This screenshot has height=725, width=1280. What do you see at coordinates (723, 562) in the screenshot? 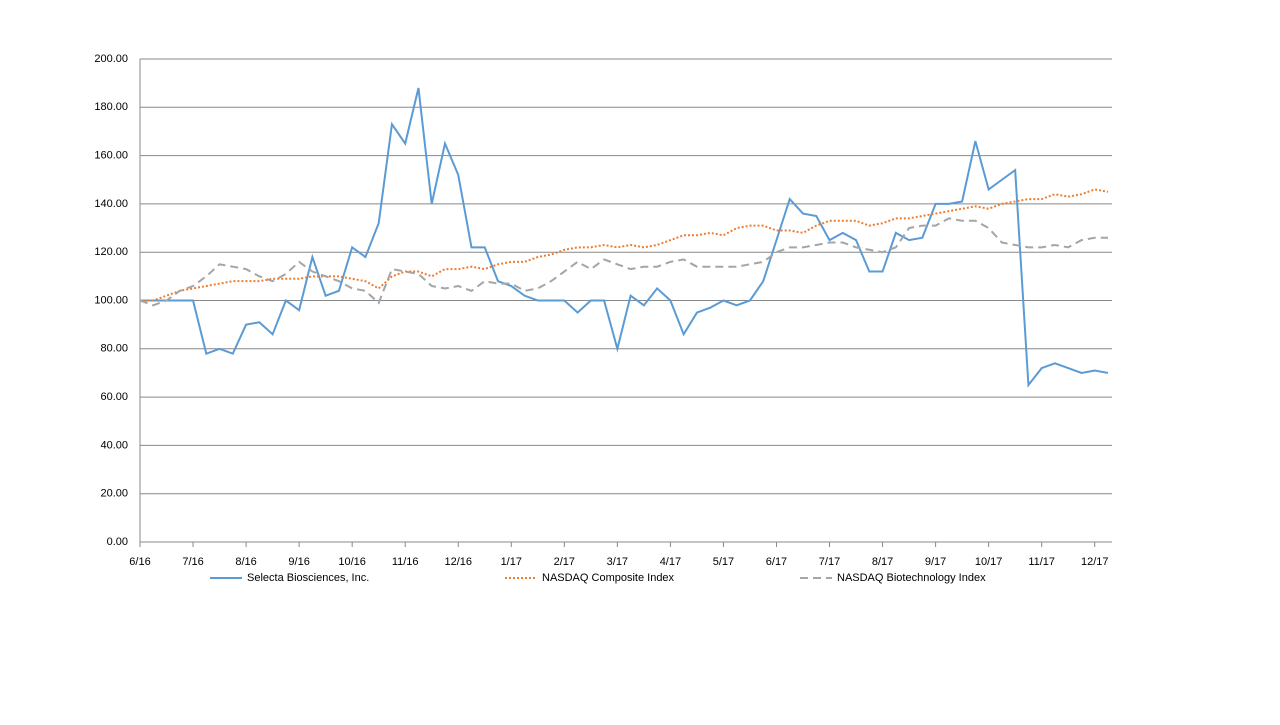
I see `x-tick-label: 5/17` at bounding box center [723, 562].